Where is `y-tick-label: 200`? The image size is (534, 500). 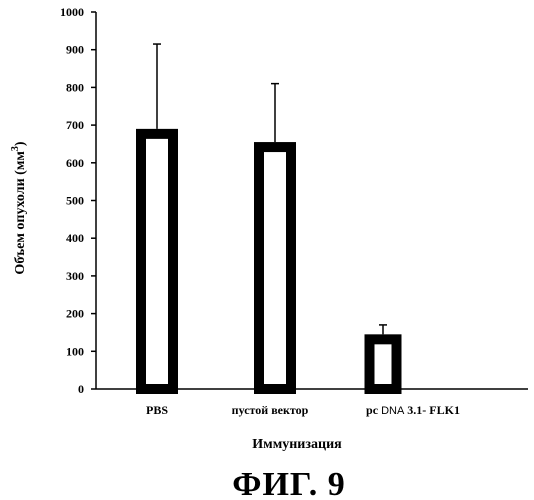 y-tick-label: 200 is located at coordinates (75, 314).